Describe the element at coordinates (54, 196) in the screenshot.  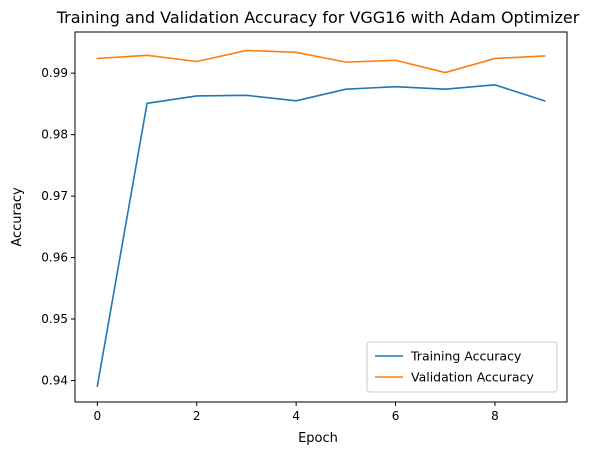
I see `y-tick-label: 0.97` at that location.